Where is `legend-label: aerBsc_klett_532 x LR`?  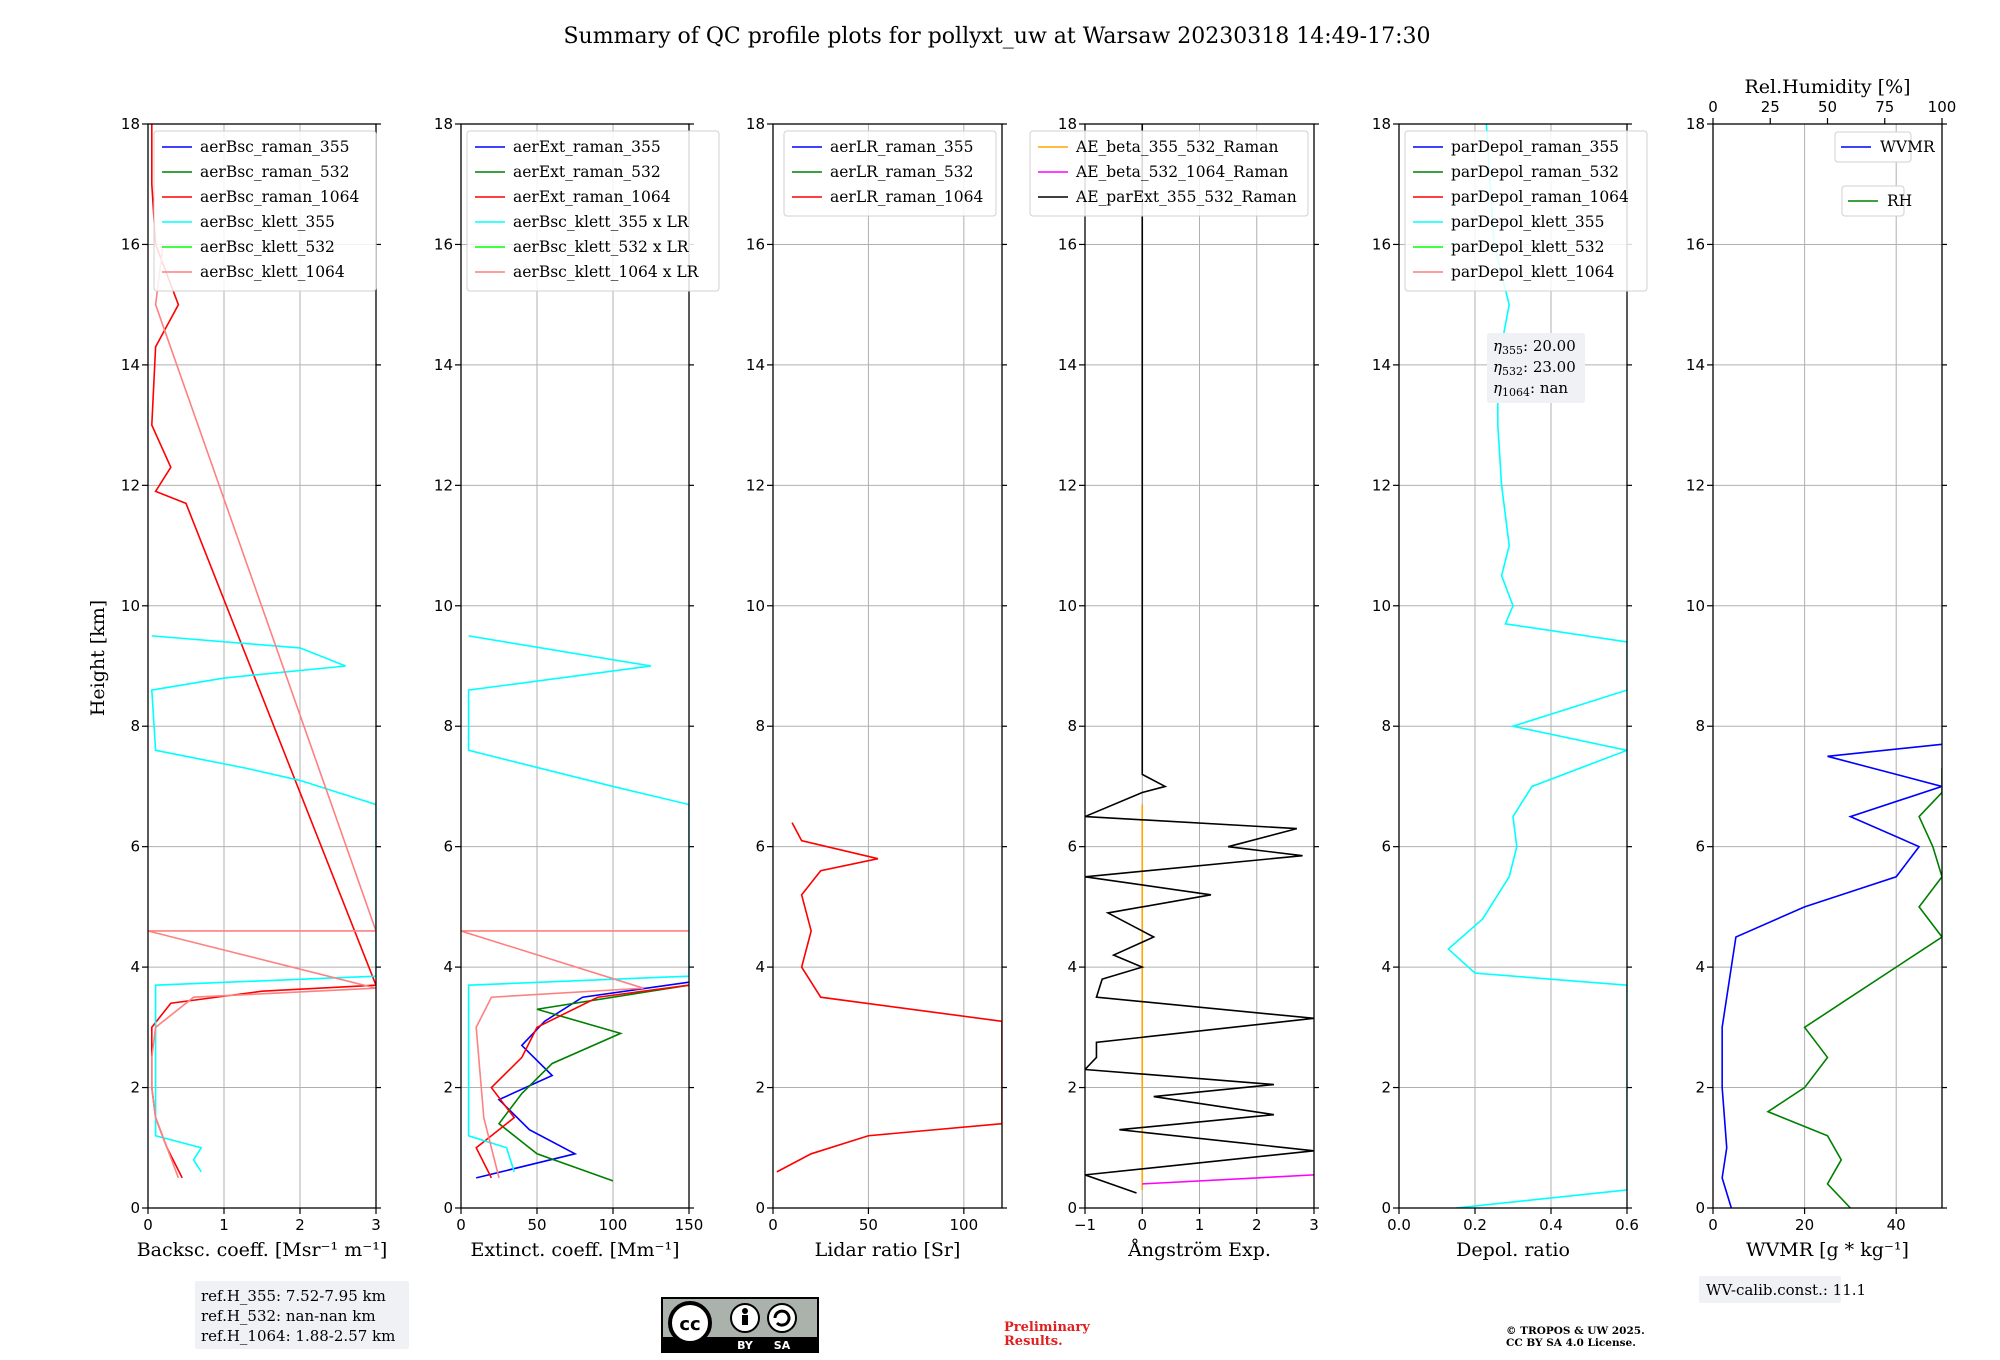 legend-label: aerBsc_klett_532 x LR is located at coordinates (601, 247).